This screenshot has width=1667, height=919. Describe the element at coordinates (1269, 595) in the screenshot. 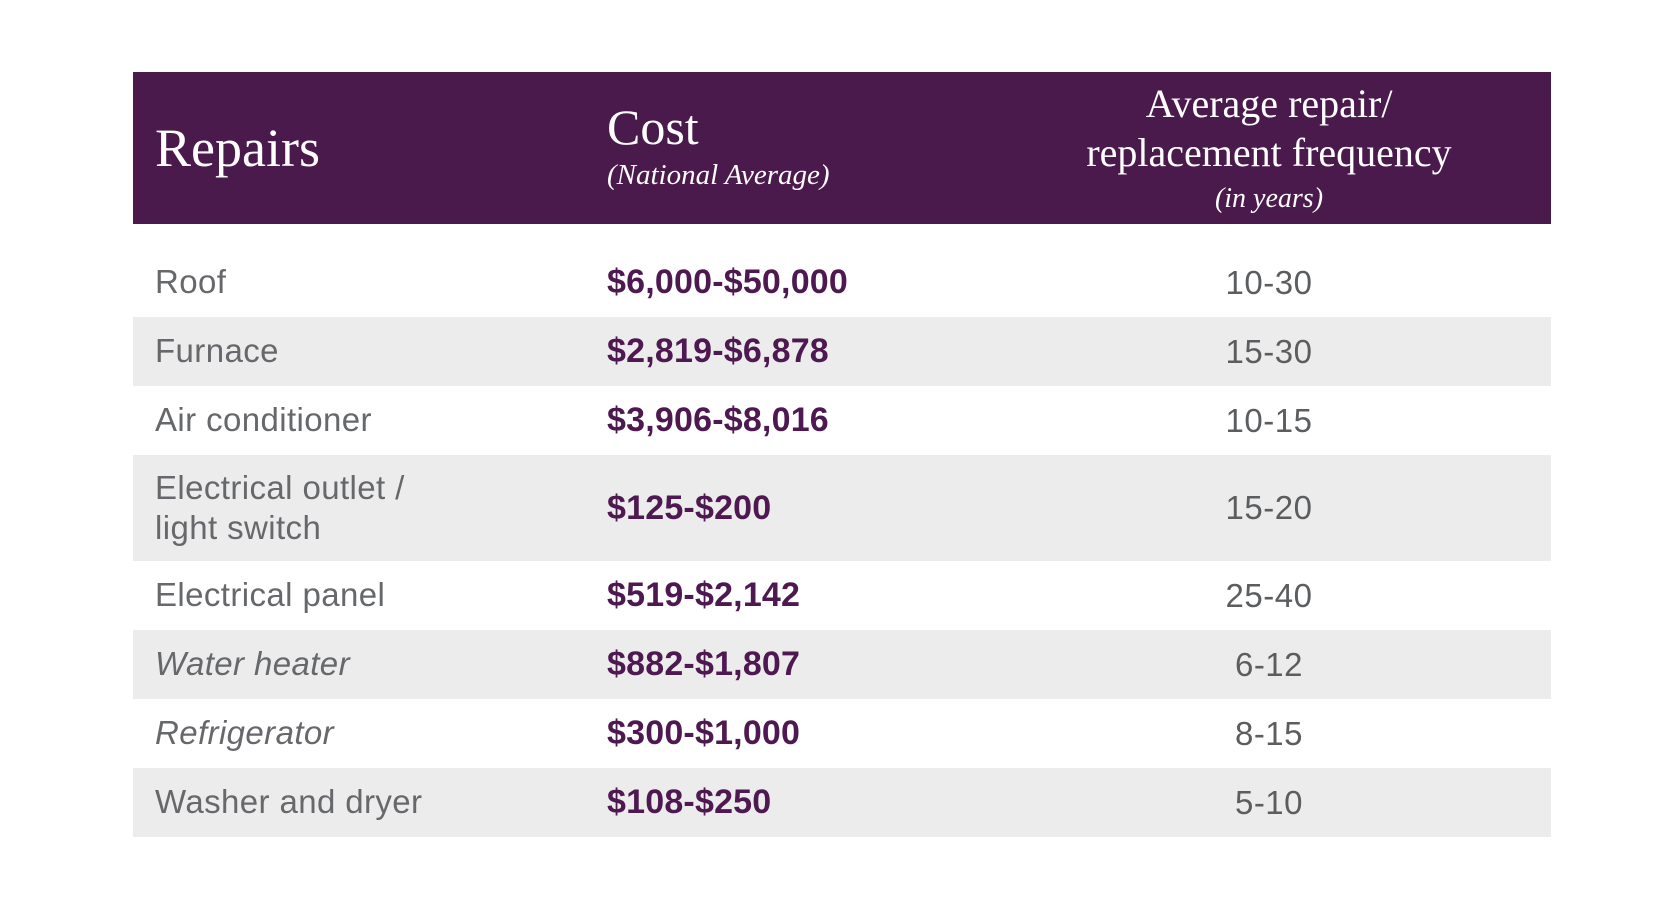

I see `frequency-value: 25-40` at that location.